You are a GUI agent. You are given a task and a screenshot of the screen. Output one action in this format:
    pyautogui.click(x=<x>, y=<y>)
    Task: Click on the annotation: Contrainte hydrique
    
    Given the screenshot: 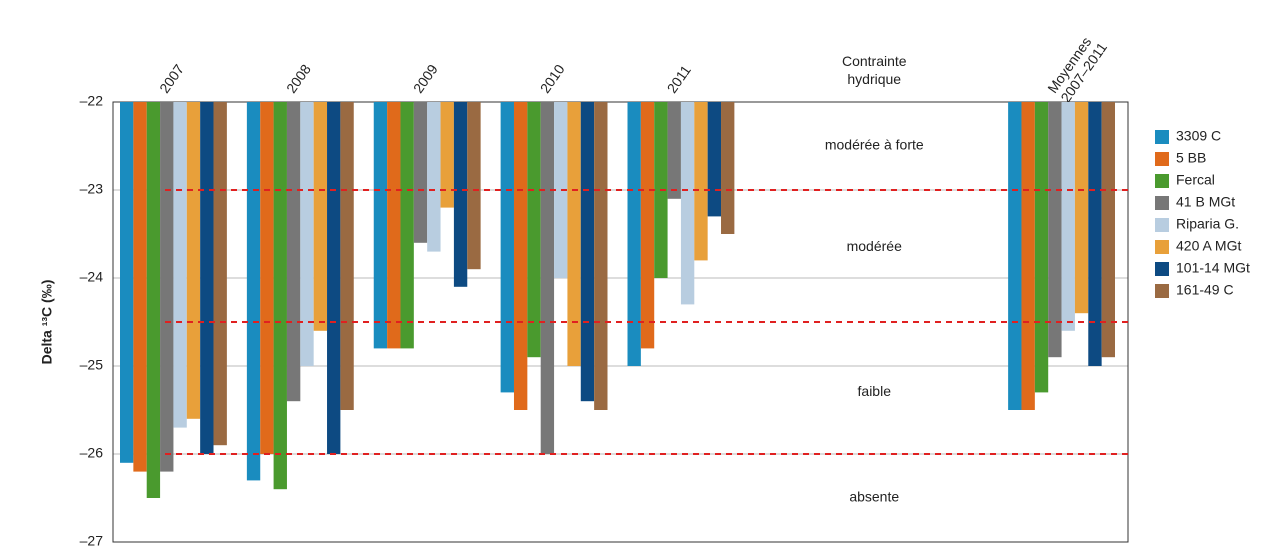 What is the action you would take?
    pyautogui.click(x=874, y=70)
    